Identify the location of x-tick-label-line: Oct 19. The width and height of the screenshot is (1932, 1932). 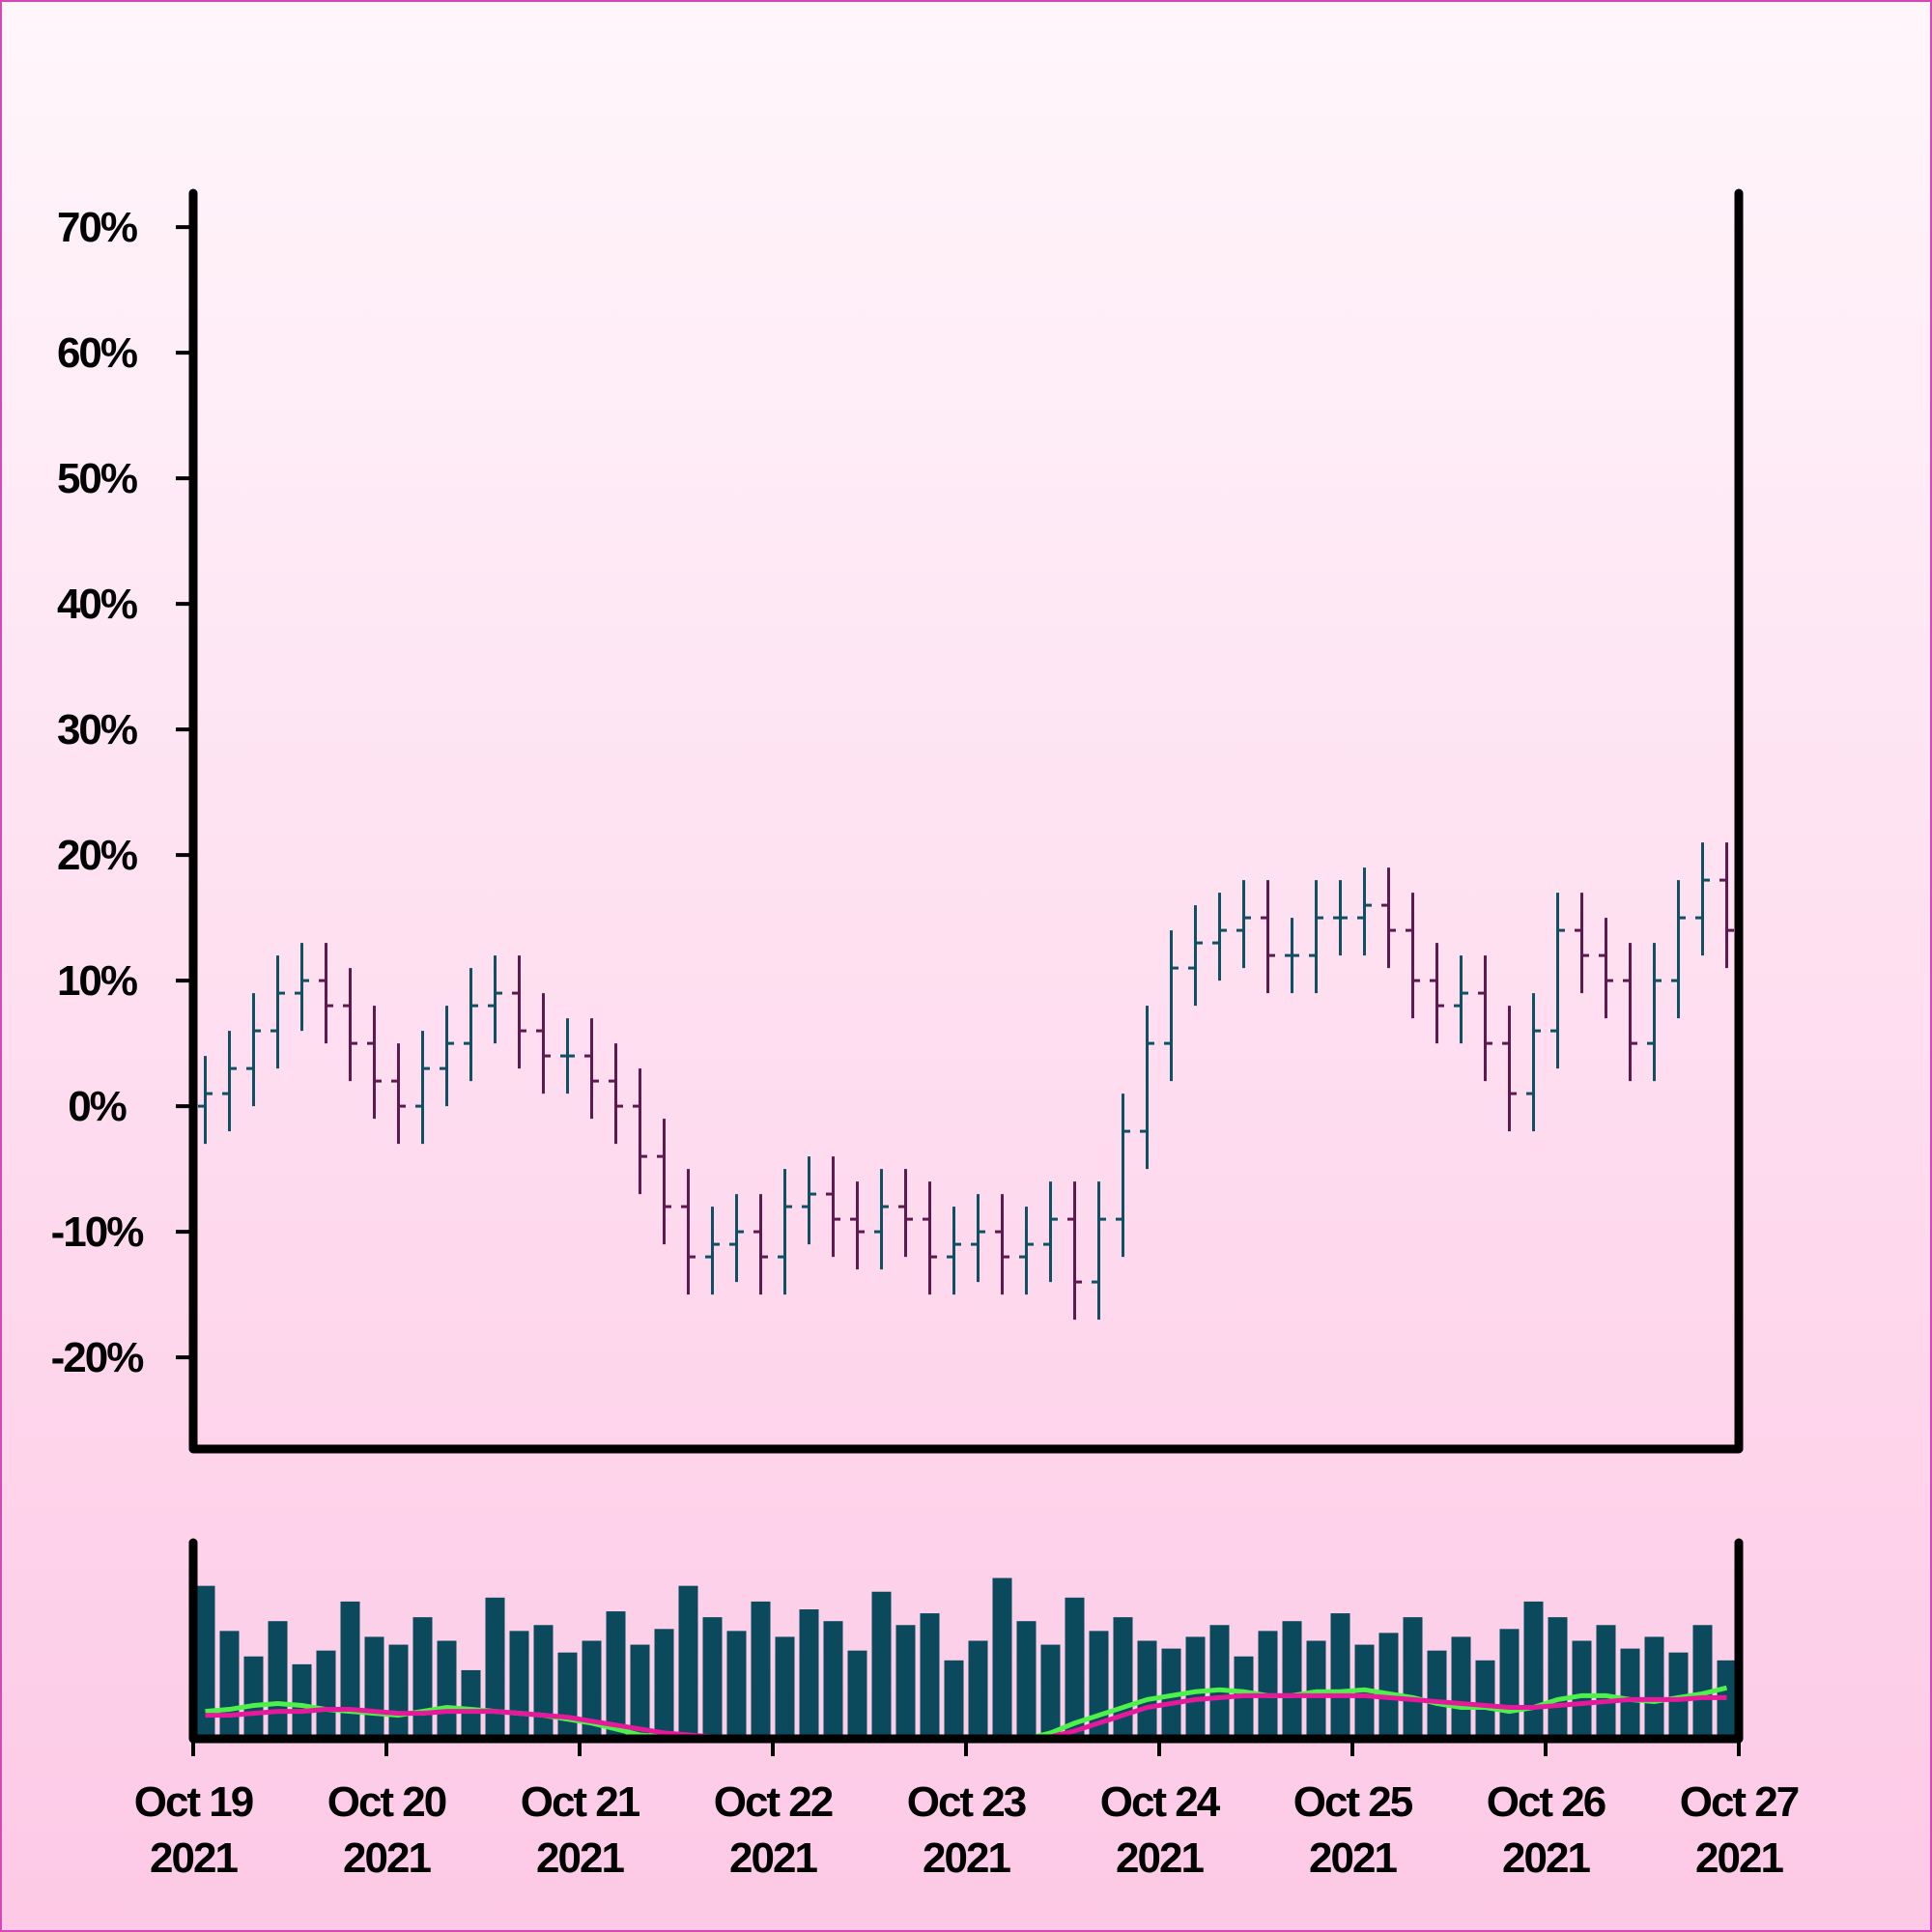
(193, 1802).